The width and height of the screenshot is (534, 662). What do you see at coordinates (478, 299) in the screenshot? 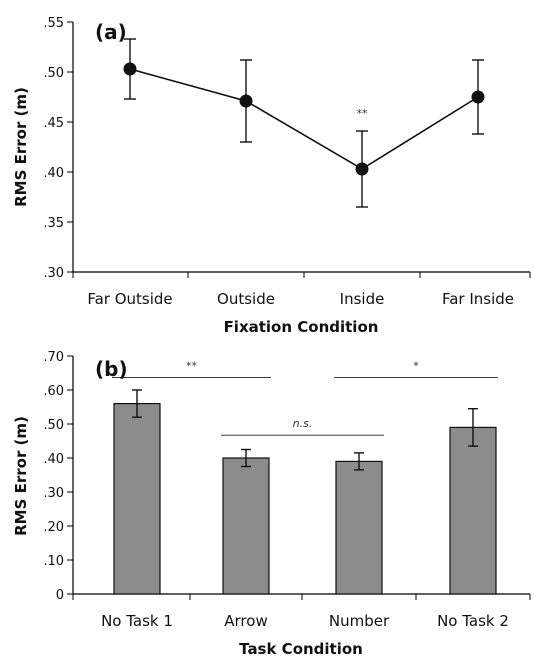
I see `panel-a-x-tick-label: Far Inside` at bounding box center [478, 299].